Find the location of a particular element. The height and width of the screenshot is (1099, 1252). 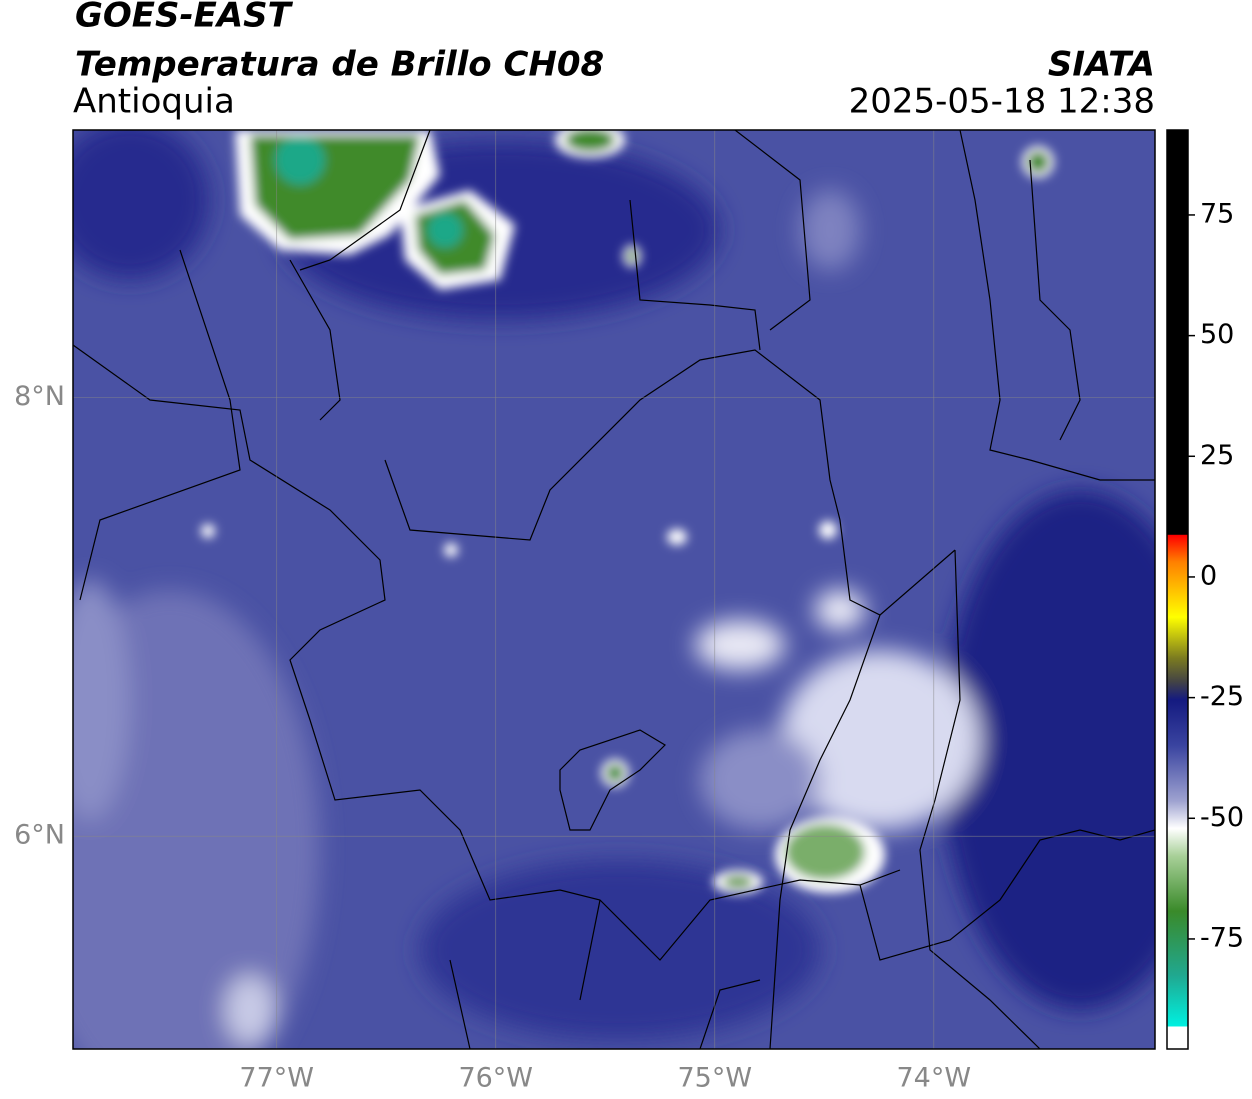

colorbar-tick-label: -25 is located at coordinates (1222, 696).